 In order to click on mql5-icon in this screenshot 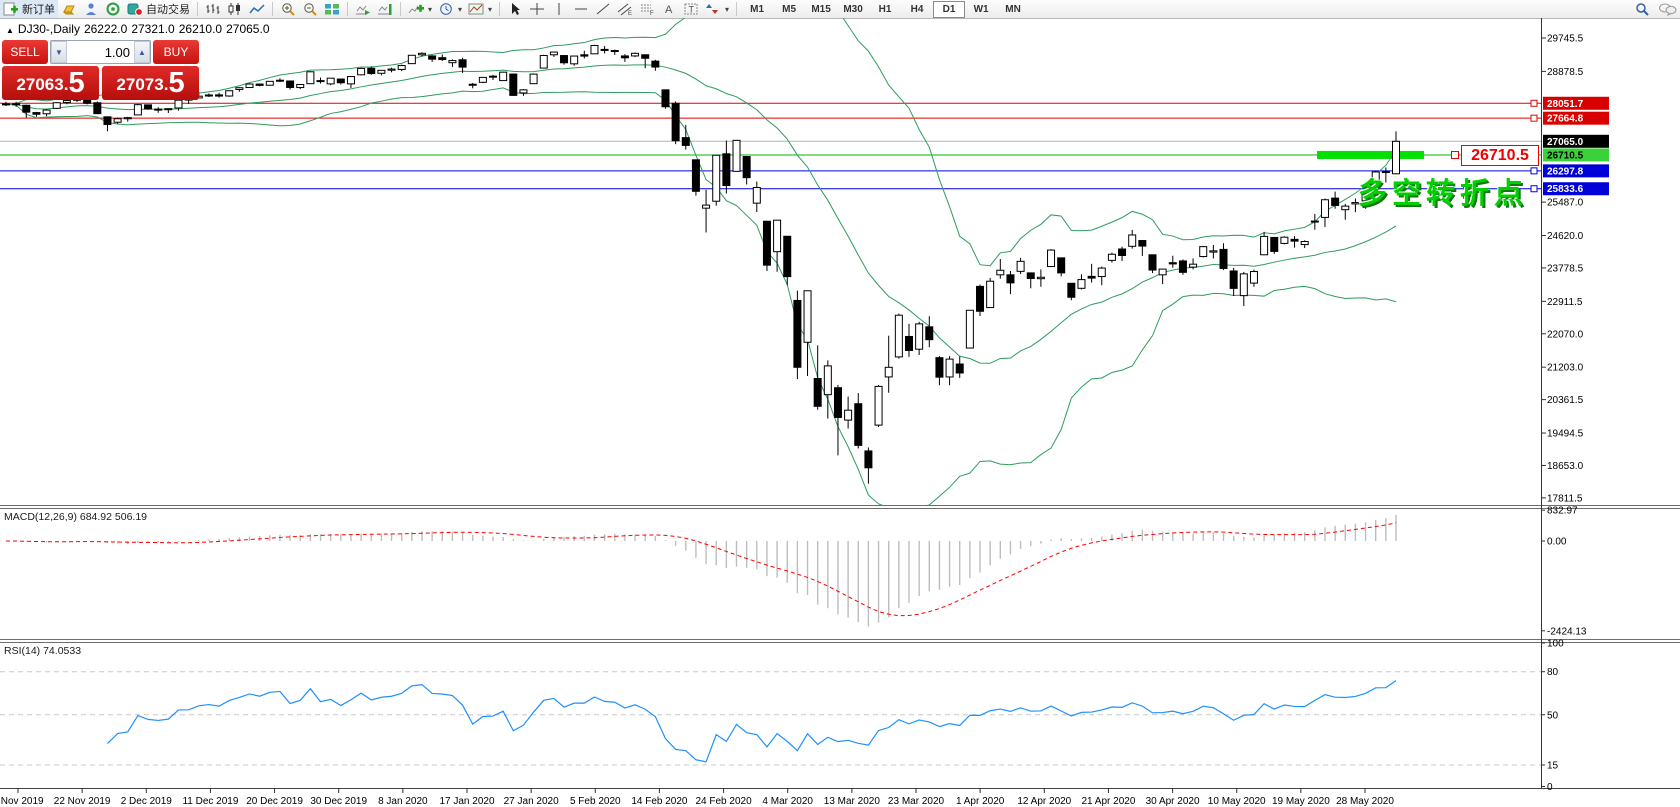, I will do `click(113, 9)`.